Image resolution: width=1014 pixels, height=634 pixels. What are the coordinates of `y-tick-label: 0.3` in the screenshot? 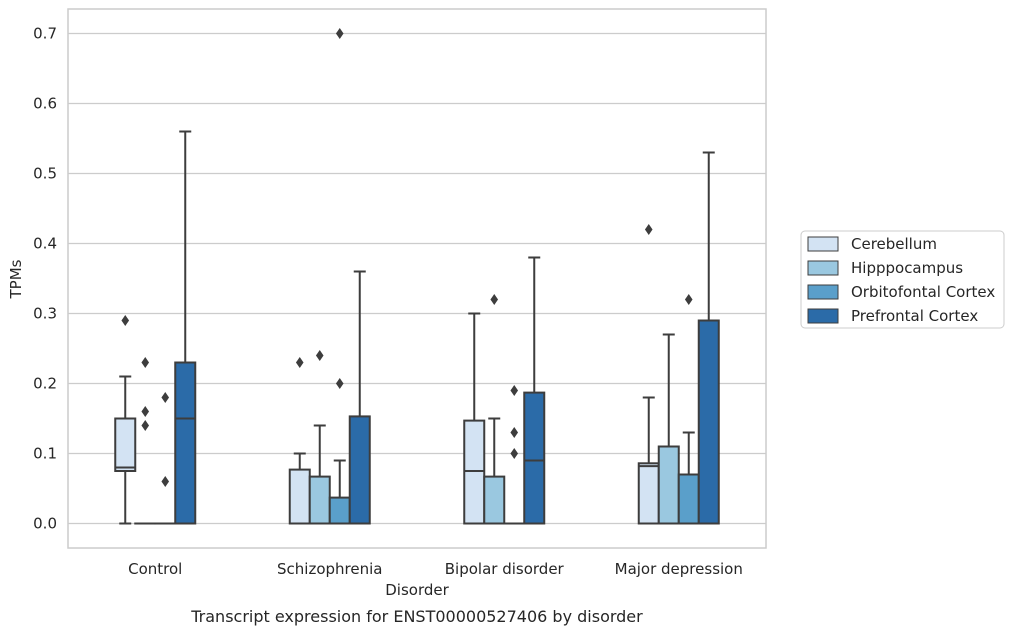 It's located at (45, 314).